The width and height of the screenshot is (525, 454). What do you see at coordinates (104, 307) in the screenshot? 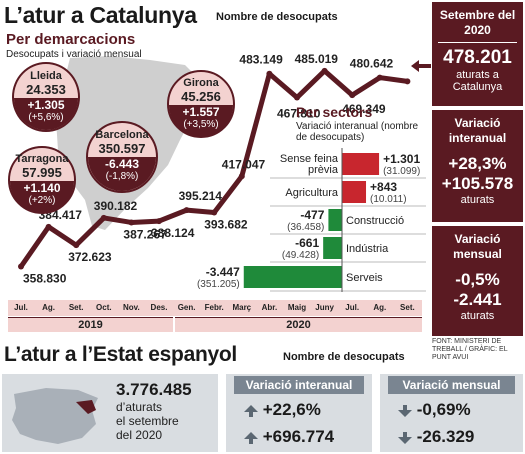
I see `month-label: Oct.` at bounding box center [104, 307].